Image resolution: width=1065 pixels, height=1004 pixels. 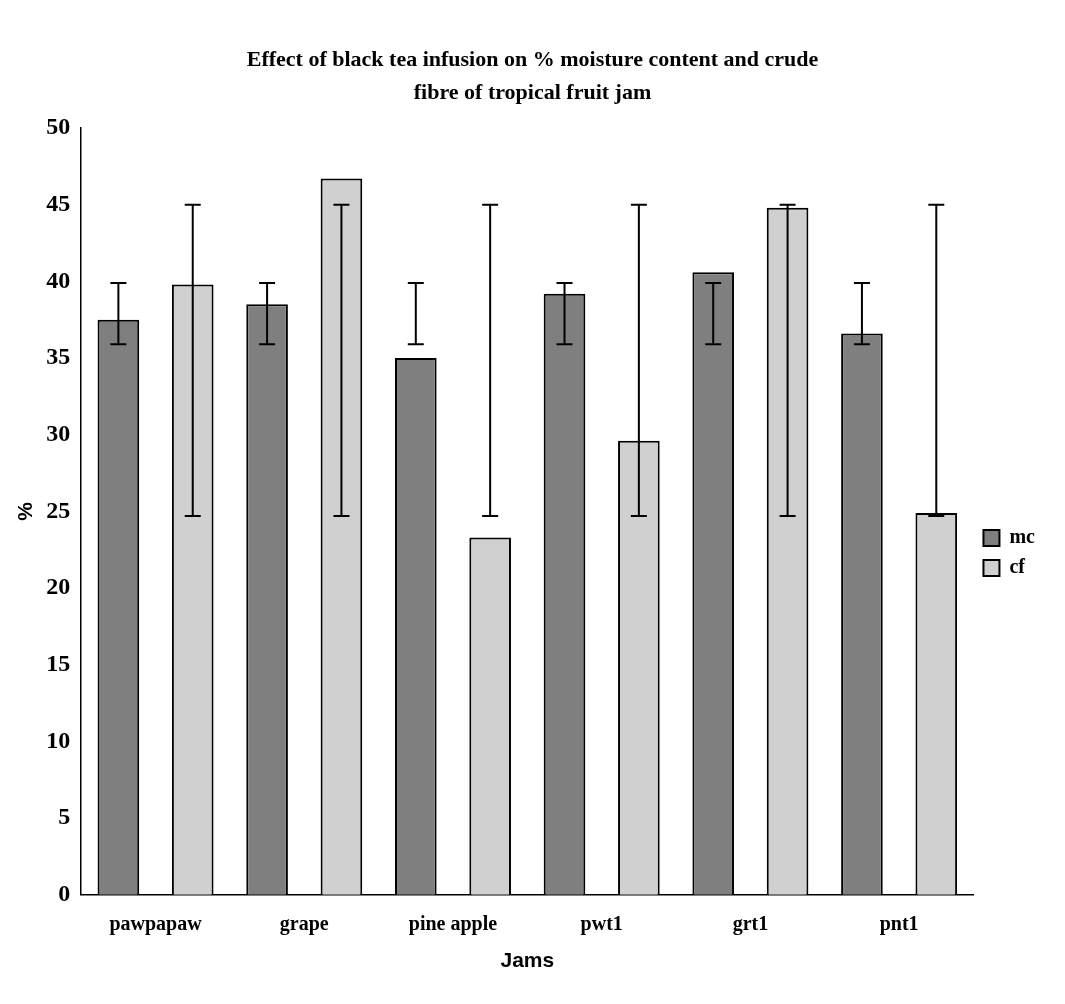 What do you see at coordinates (1022, 536) in the screenshot?
I see `legend-label: mc` at bounding box center [1022, 536].